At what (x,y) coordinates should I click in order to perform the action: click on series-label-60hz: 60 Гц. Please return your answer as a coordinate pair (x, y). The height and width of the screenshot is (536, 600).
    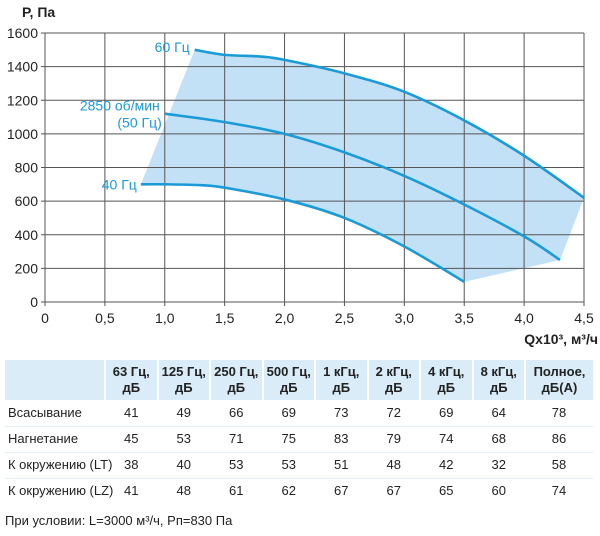
    Looking at the image, I should click on (172, 47).